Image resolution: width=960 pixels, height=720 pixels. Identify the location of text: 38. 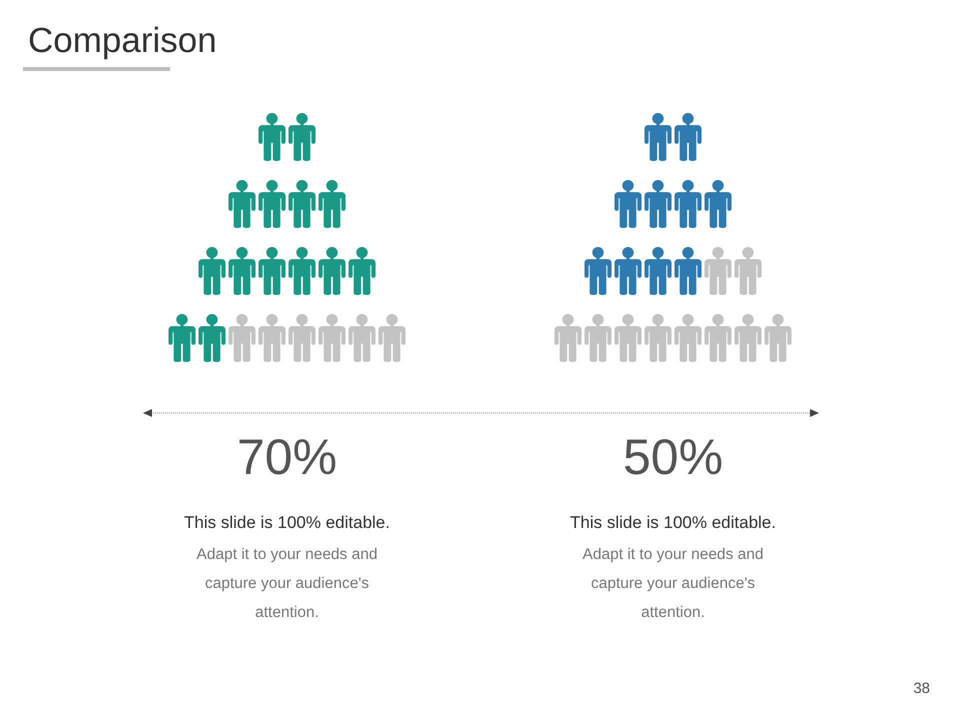
(921, 688).